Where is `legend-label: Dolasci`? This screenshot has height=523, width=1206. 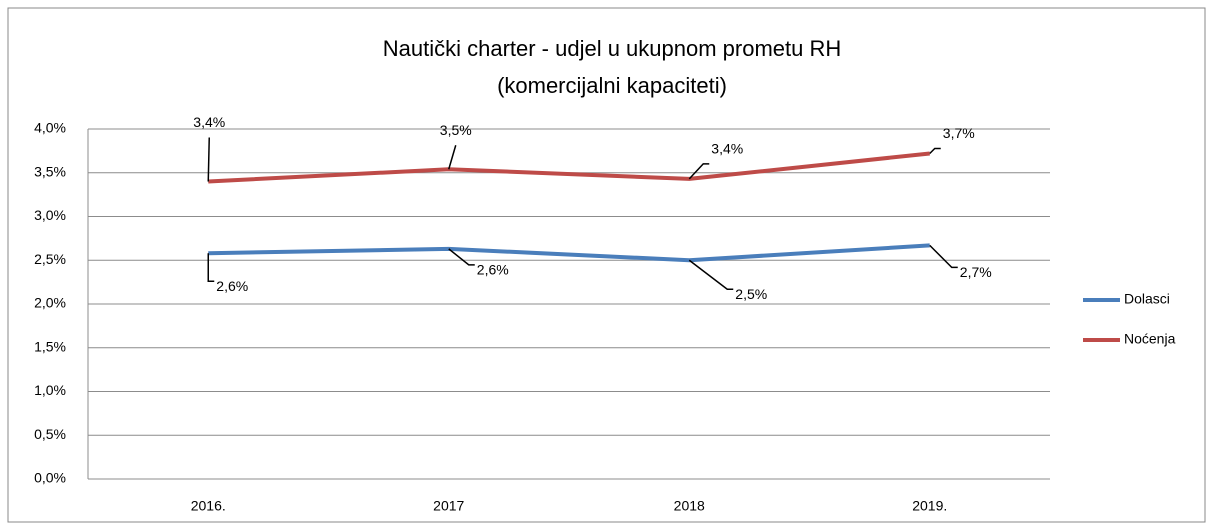 legend-label: Dolasci is located at coordinates (1147, 299).